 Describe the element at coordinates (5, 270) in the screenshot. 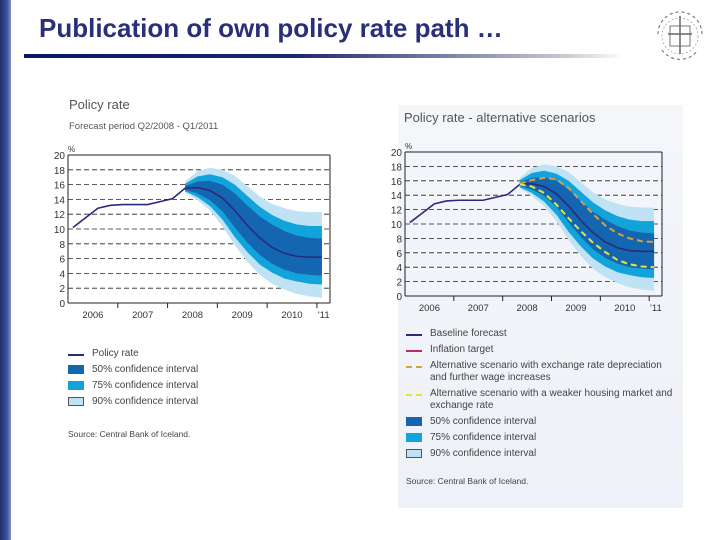

I see `slide-side-stripe` at that location.